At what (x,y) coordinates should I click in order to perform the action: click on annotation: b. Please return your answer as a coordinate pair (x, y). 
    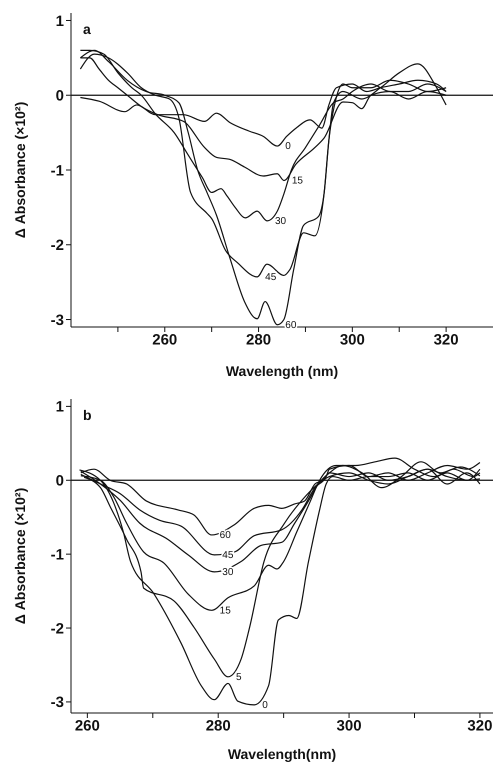
    Looking at the image, I should click on (87, 415).